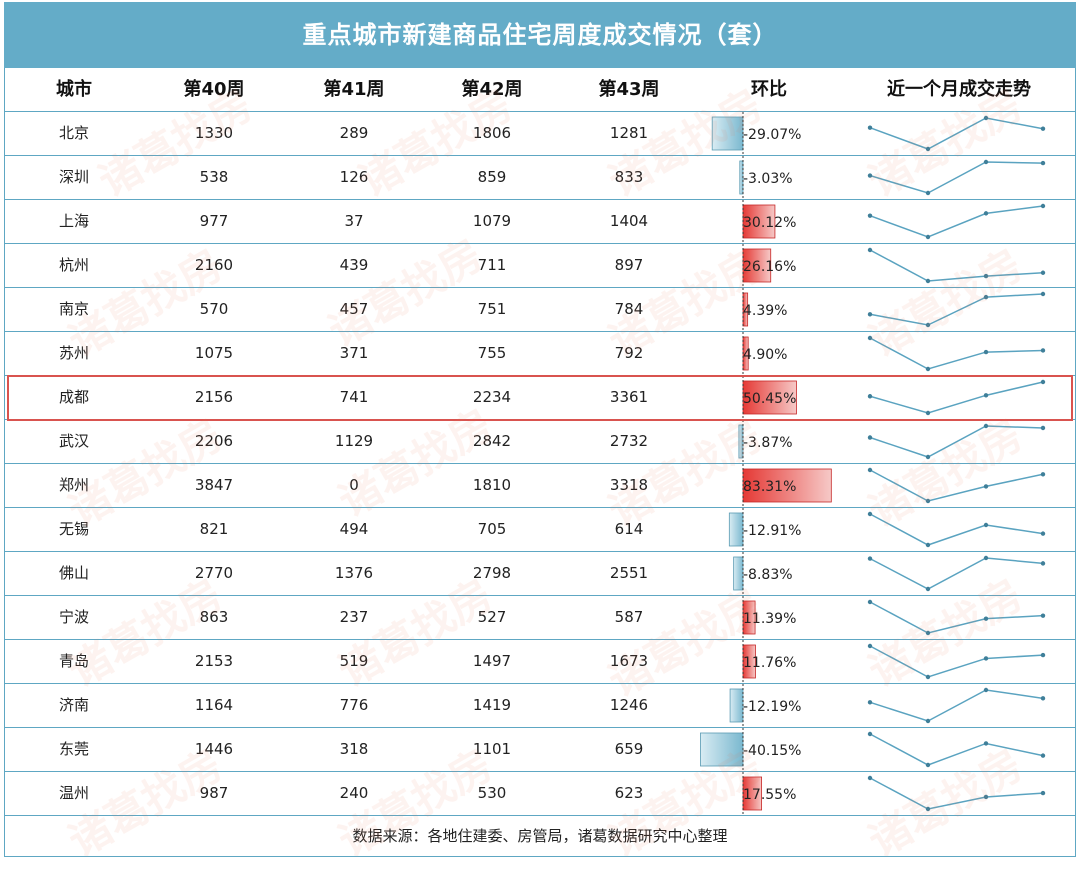 This screenshot has height=869, width=1080. I want to click on cell-w40: 570, so click(214, 309).